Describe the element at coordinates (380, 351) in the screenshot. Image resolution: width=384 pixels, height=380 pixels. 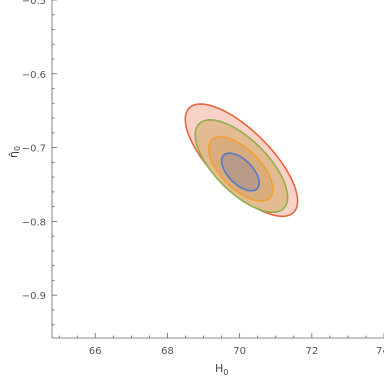
I see `x-tick-label-partial: 74` at that location.